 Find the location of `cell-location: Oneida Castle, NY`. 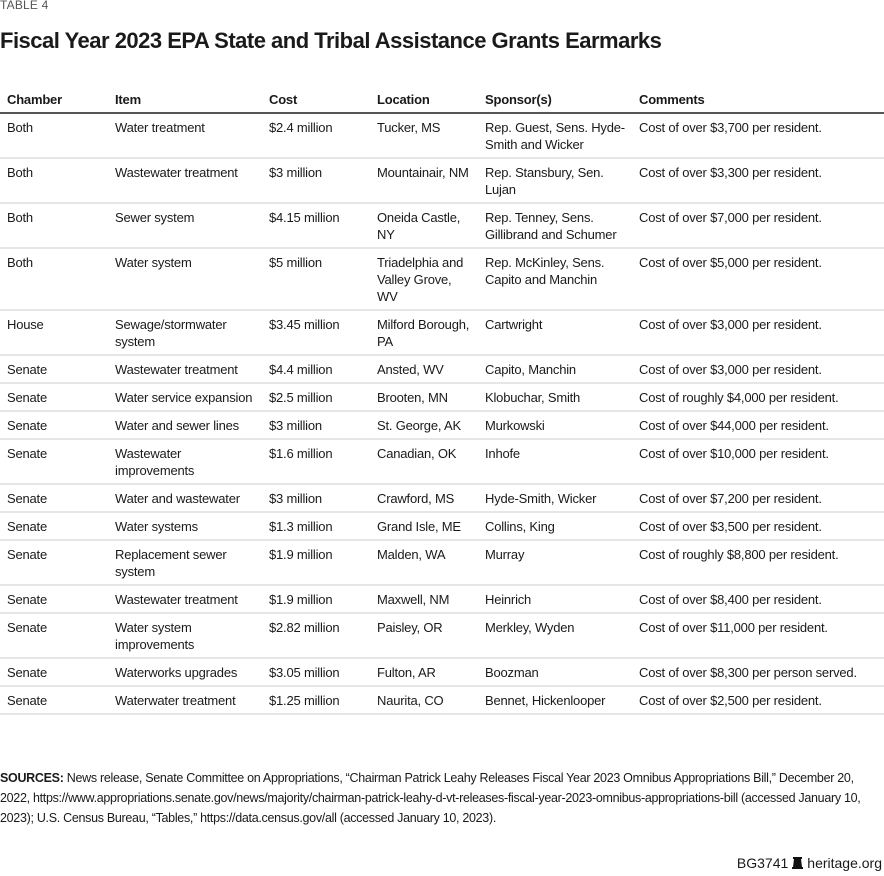

cell-location: Oneida Castle, NY is located at coordinates (424, 226).